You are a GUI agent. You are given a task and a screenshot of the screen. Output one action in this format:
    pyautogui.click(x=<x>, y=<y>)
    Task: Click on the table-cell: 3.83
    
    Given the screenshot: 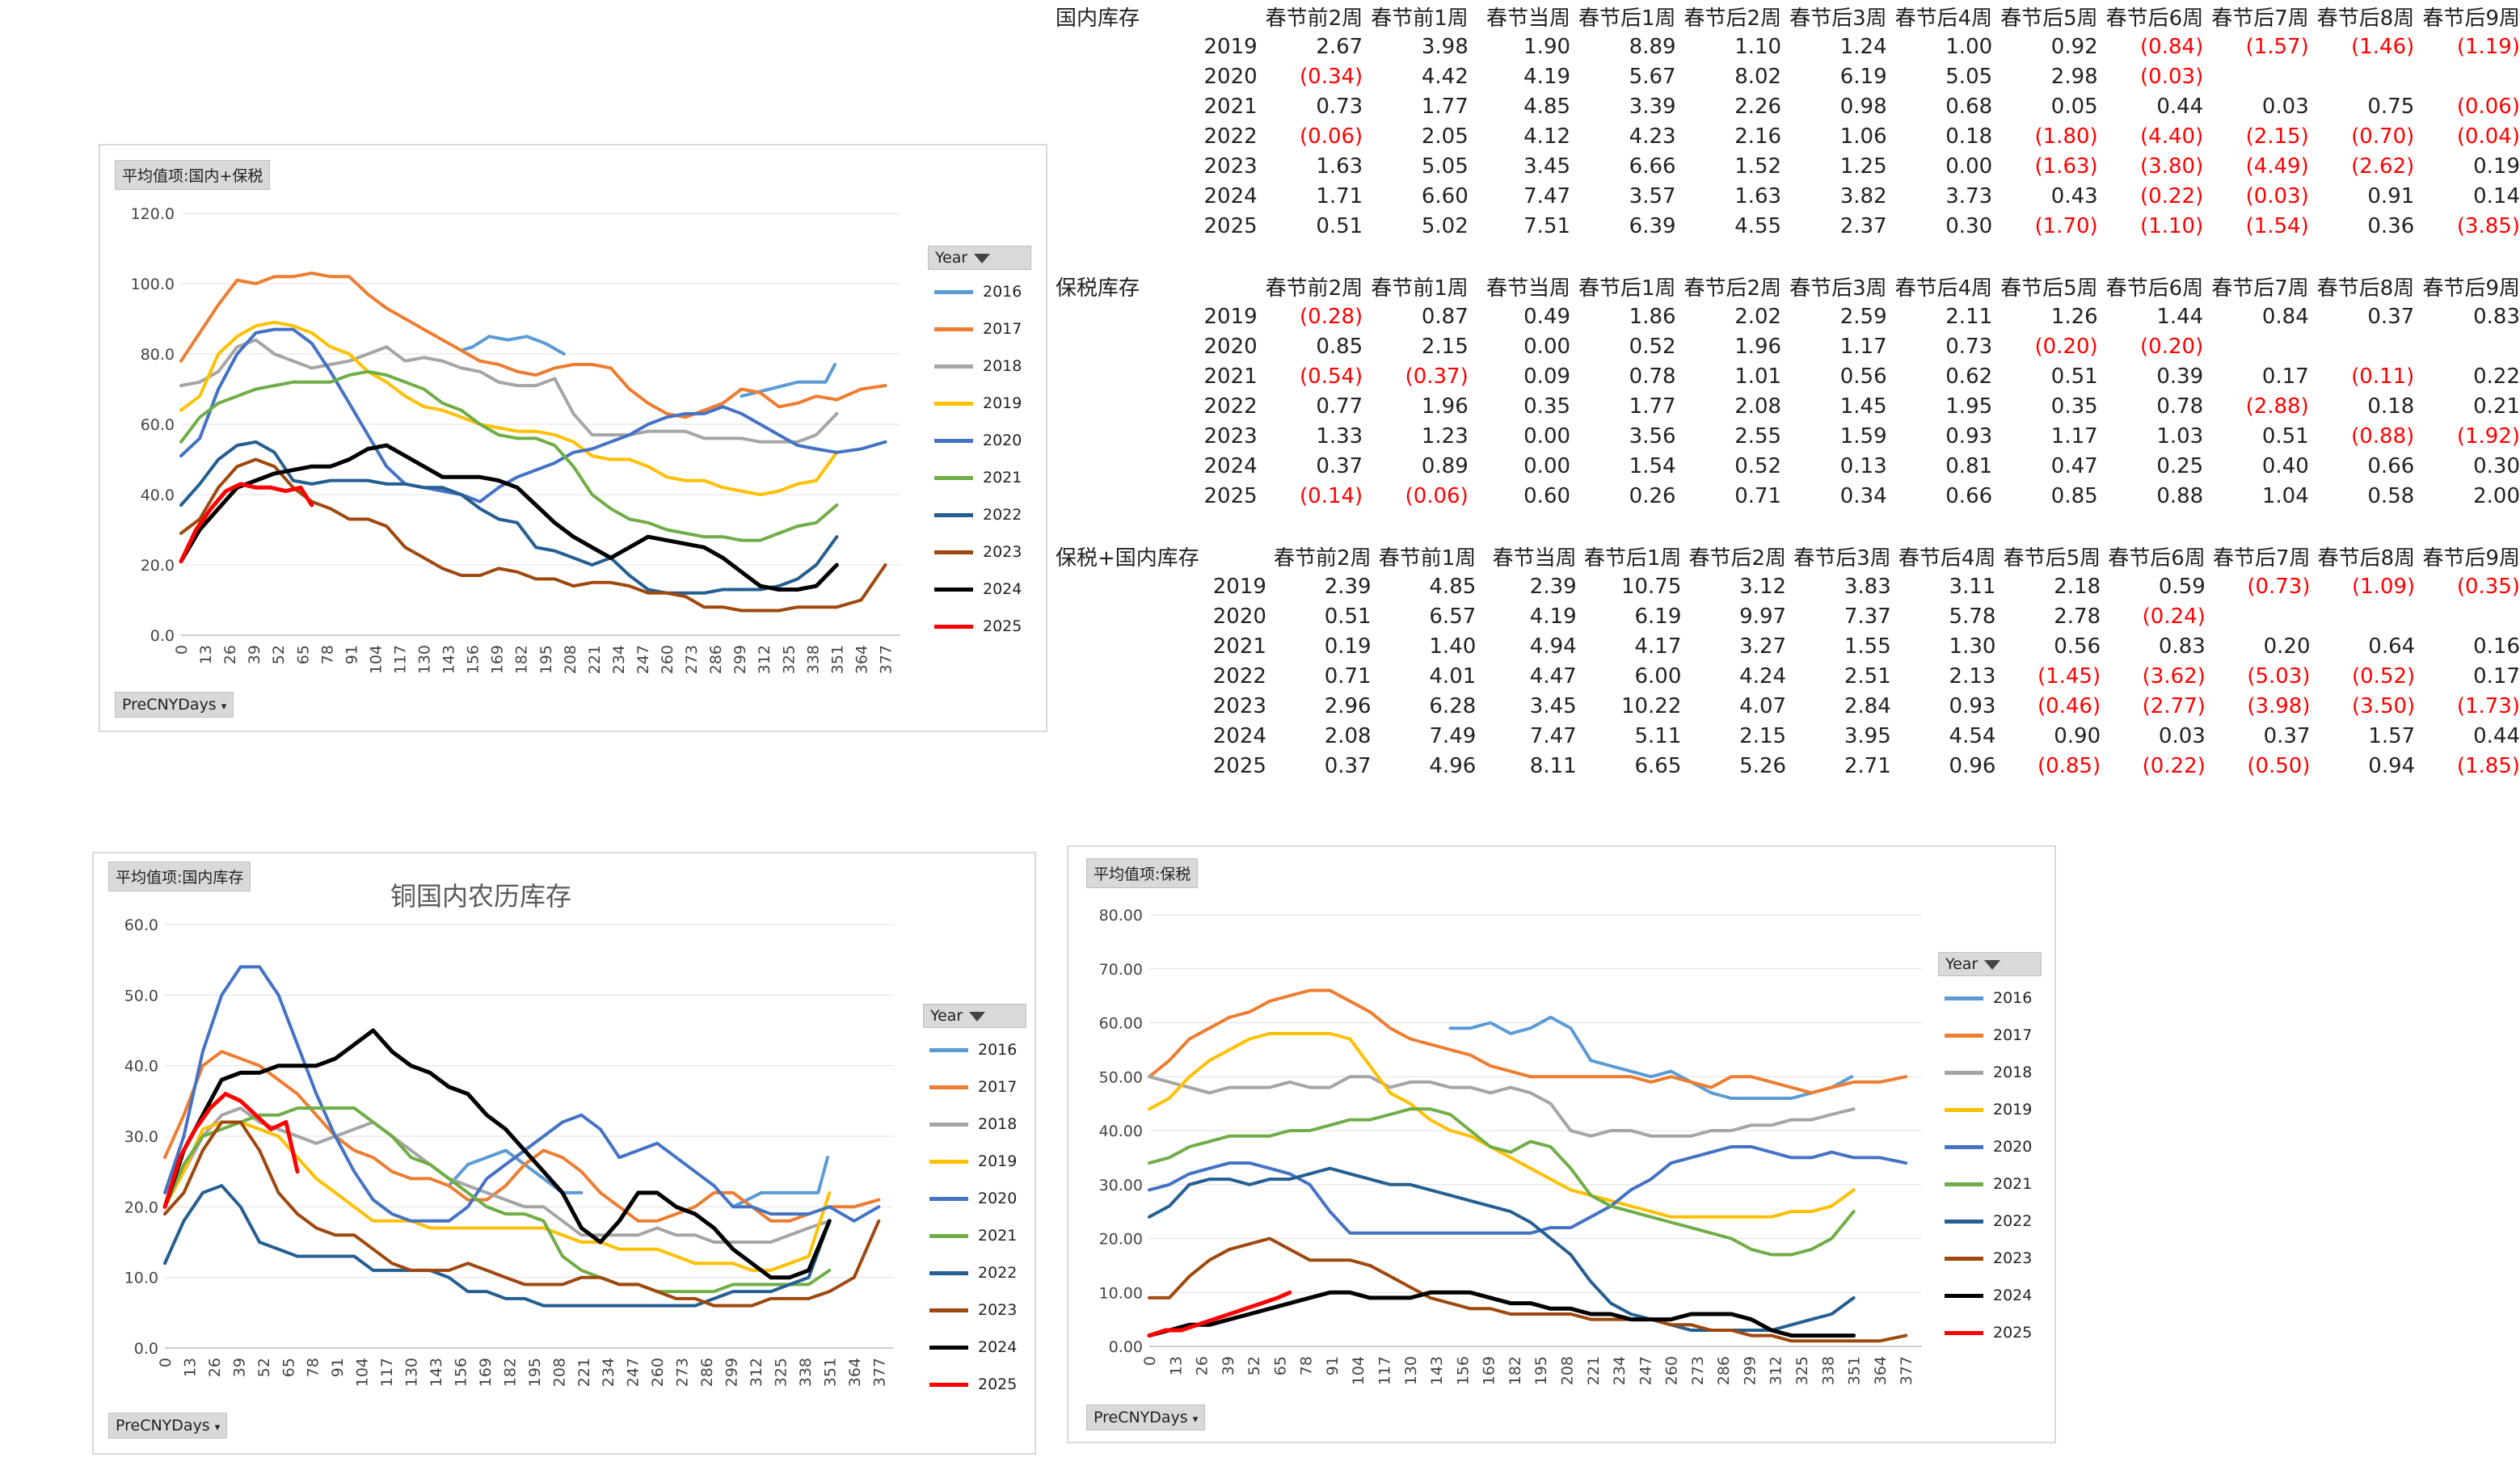 What is the action you would take?
    pyautogui.click(x=1867, y=586)
    